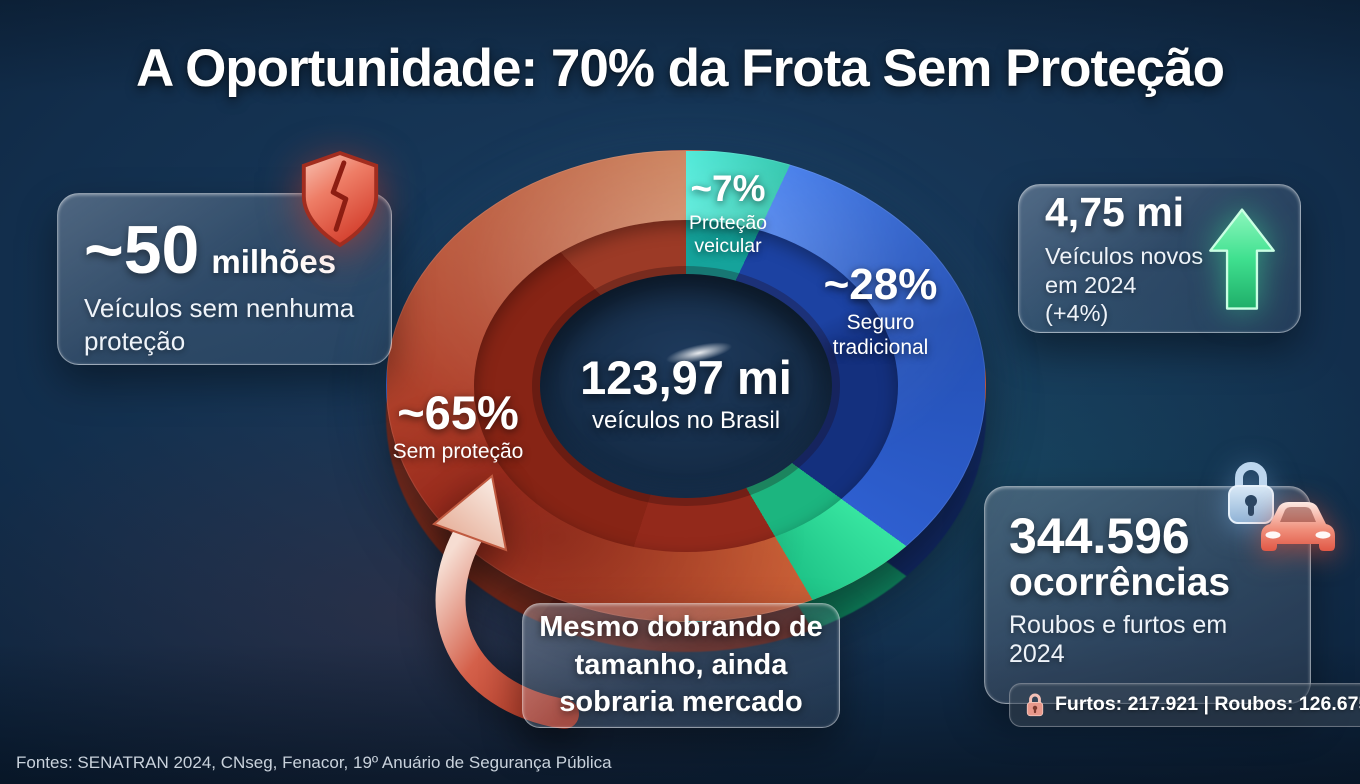 The height and width of the screenshot is (784, 1360). Describe the element at coordinates (880, 310) in the screenshot. I see `segment-label-seguro-tradicional: ~28% Seguro tradicional` at that location.